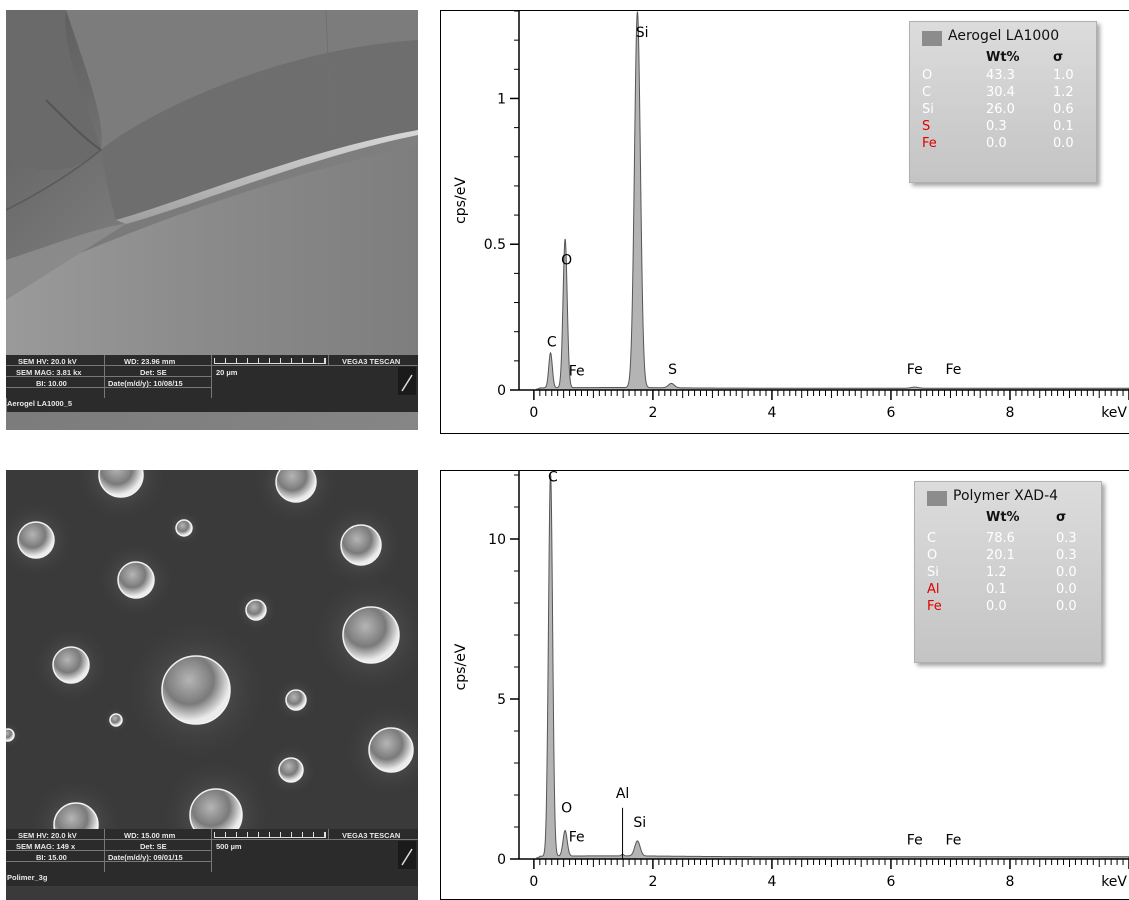  Describe the element at coordinates (1000, 92) in the screenshot. I see `legend-wt-value: 30.4` at that location.